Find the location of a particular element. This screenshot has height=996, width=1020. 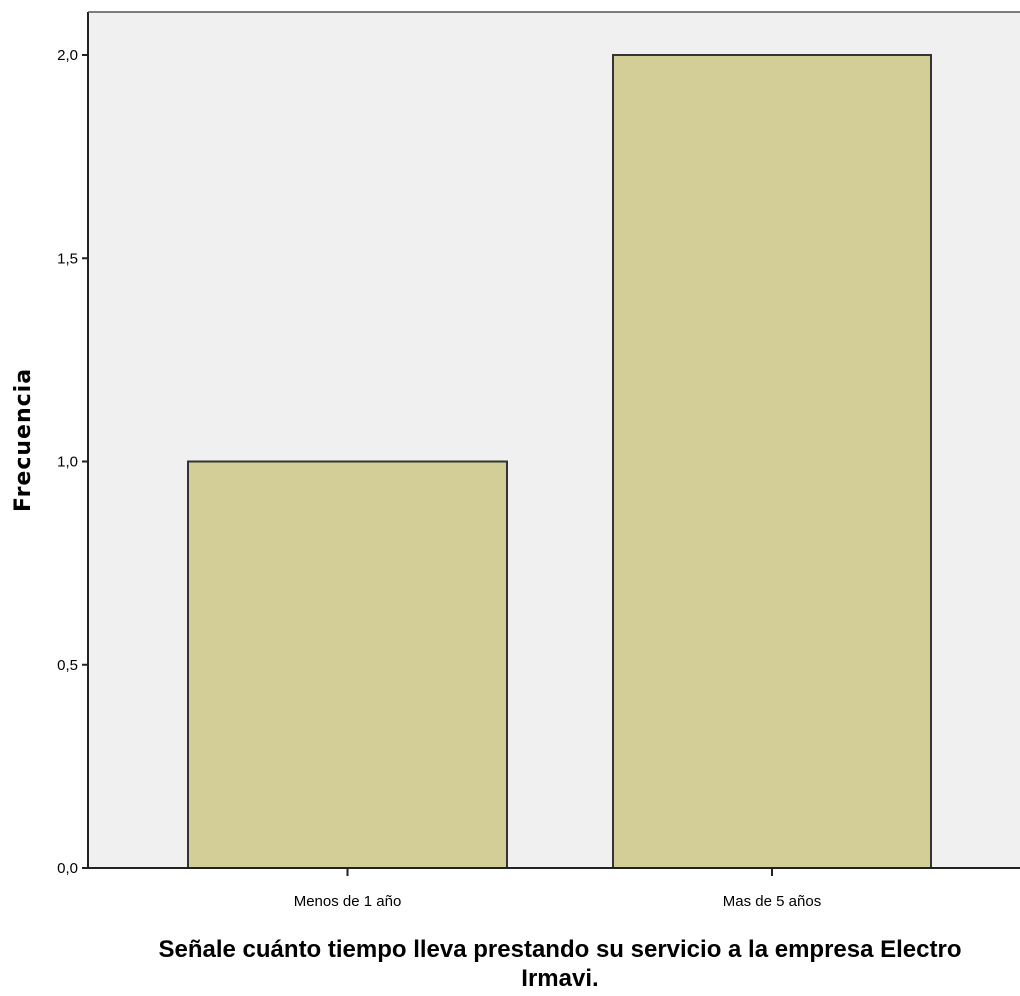

y-tick-label-0: 0,0 is located at coordinates (67, 868).